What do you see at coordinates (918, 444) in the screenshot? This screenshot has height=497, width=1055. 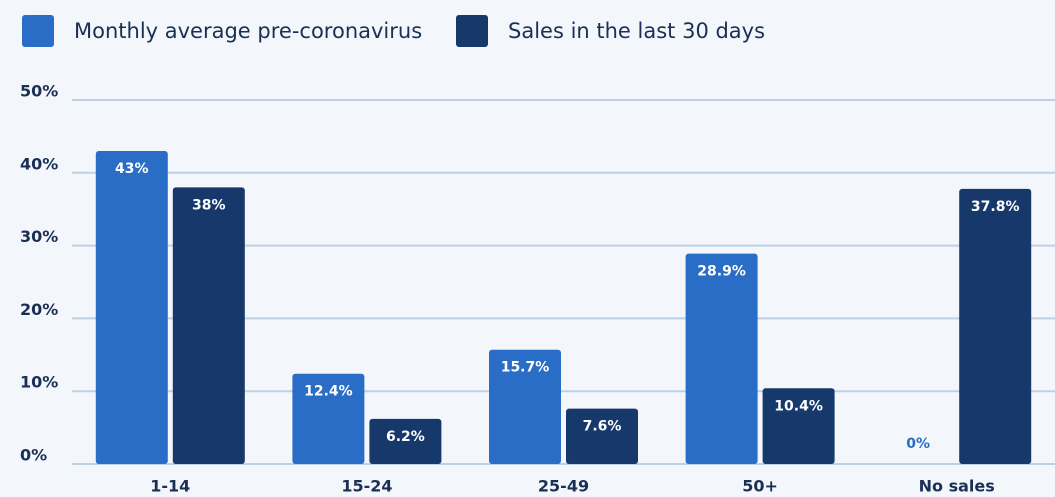 I see `value-label: 0%` at bounding box center [918, 444].